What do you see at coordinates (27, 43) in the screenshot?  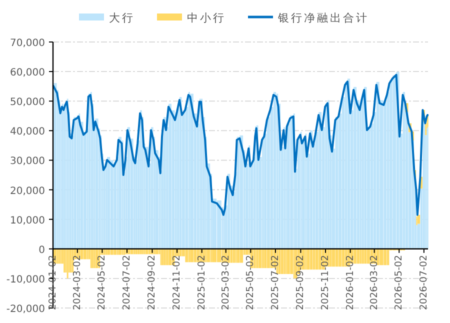 I see `y-tick-label: 70,000` at bounding box center [27, 43].